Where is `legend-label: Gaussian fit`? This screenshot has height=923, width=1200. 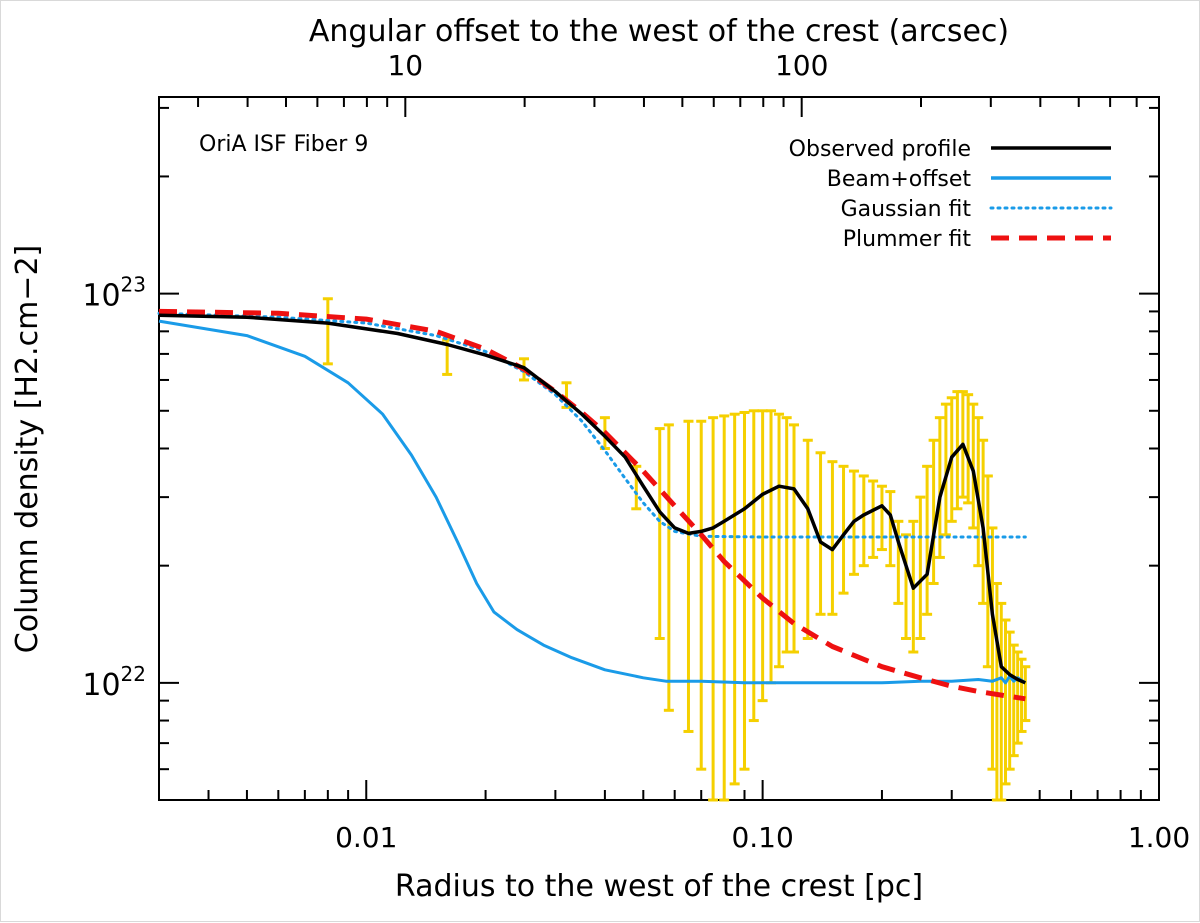 legend-label: Gaussian fit is located at coordinates (906, 209).